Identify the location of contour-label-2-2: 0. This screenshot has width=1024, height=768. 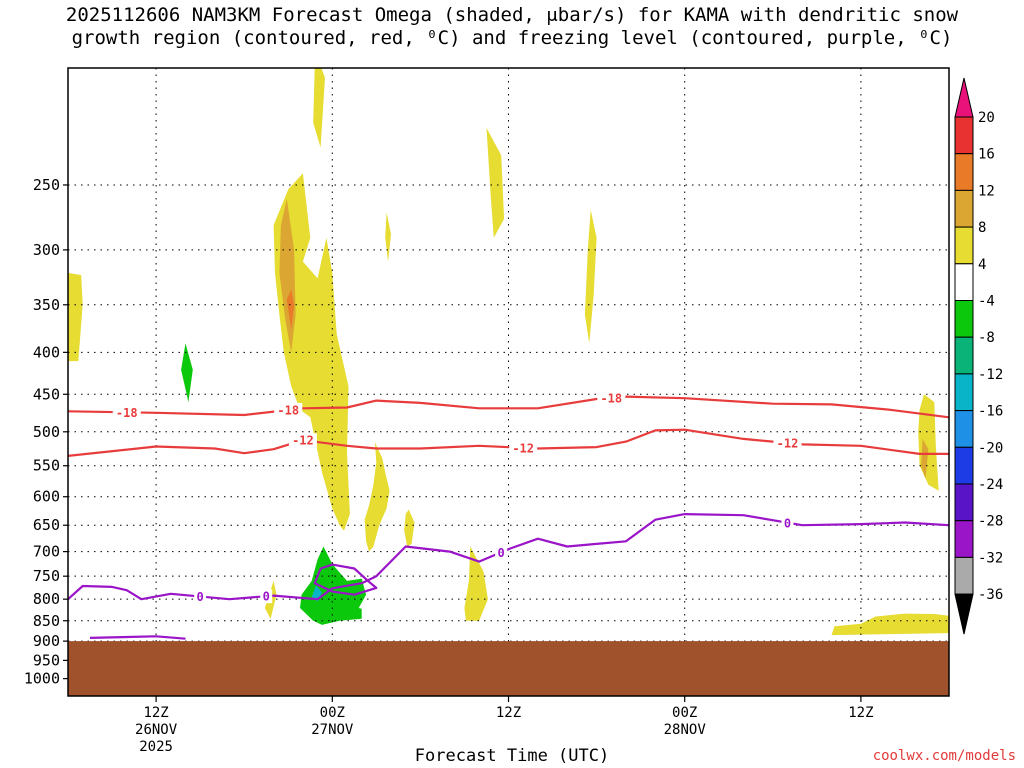
(501, 553).